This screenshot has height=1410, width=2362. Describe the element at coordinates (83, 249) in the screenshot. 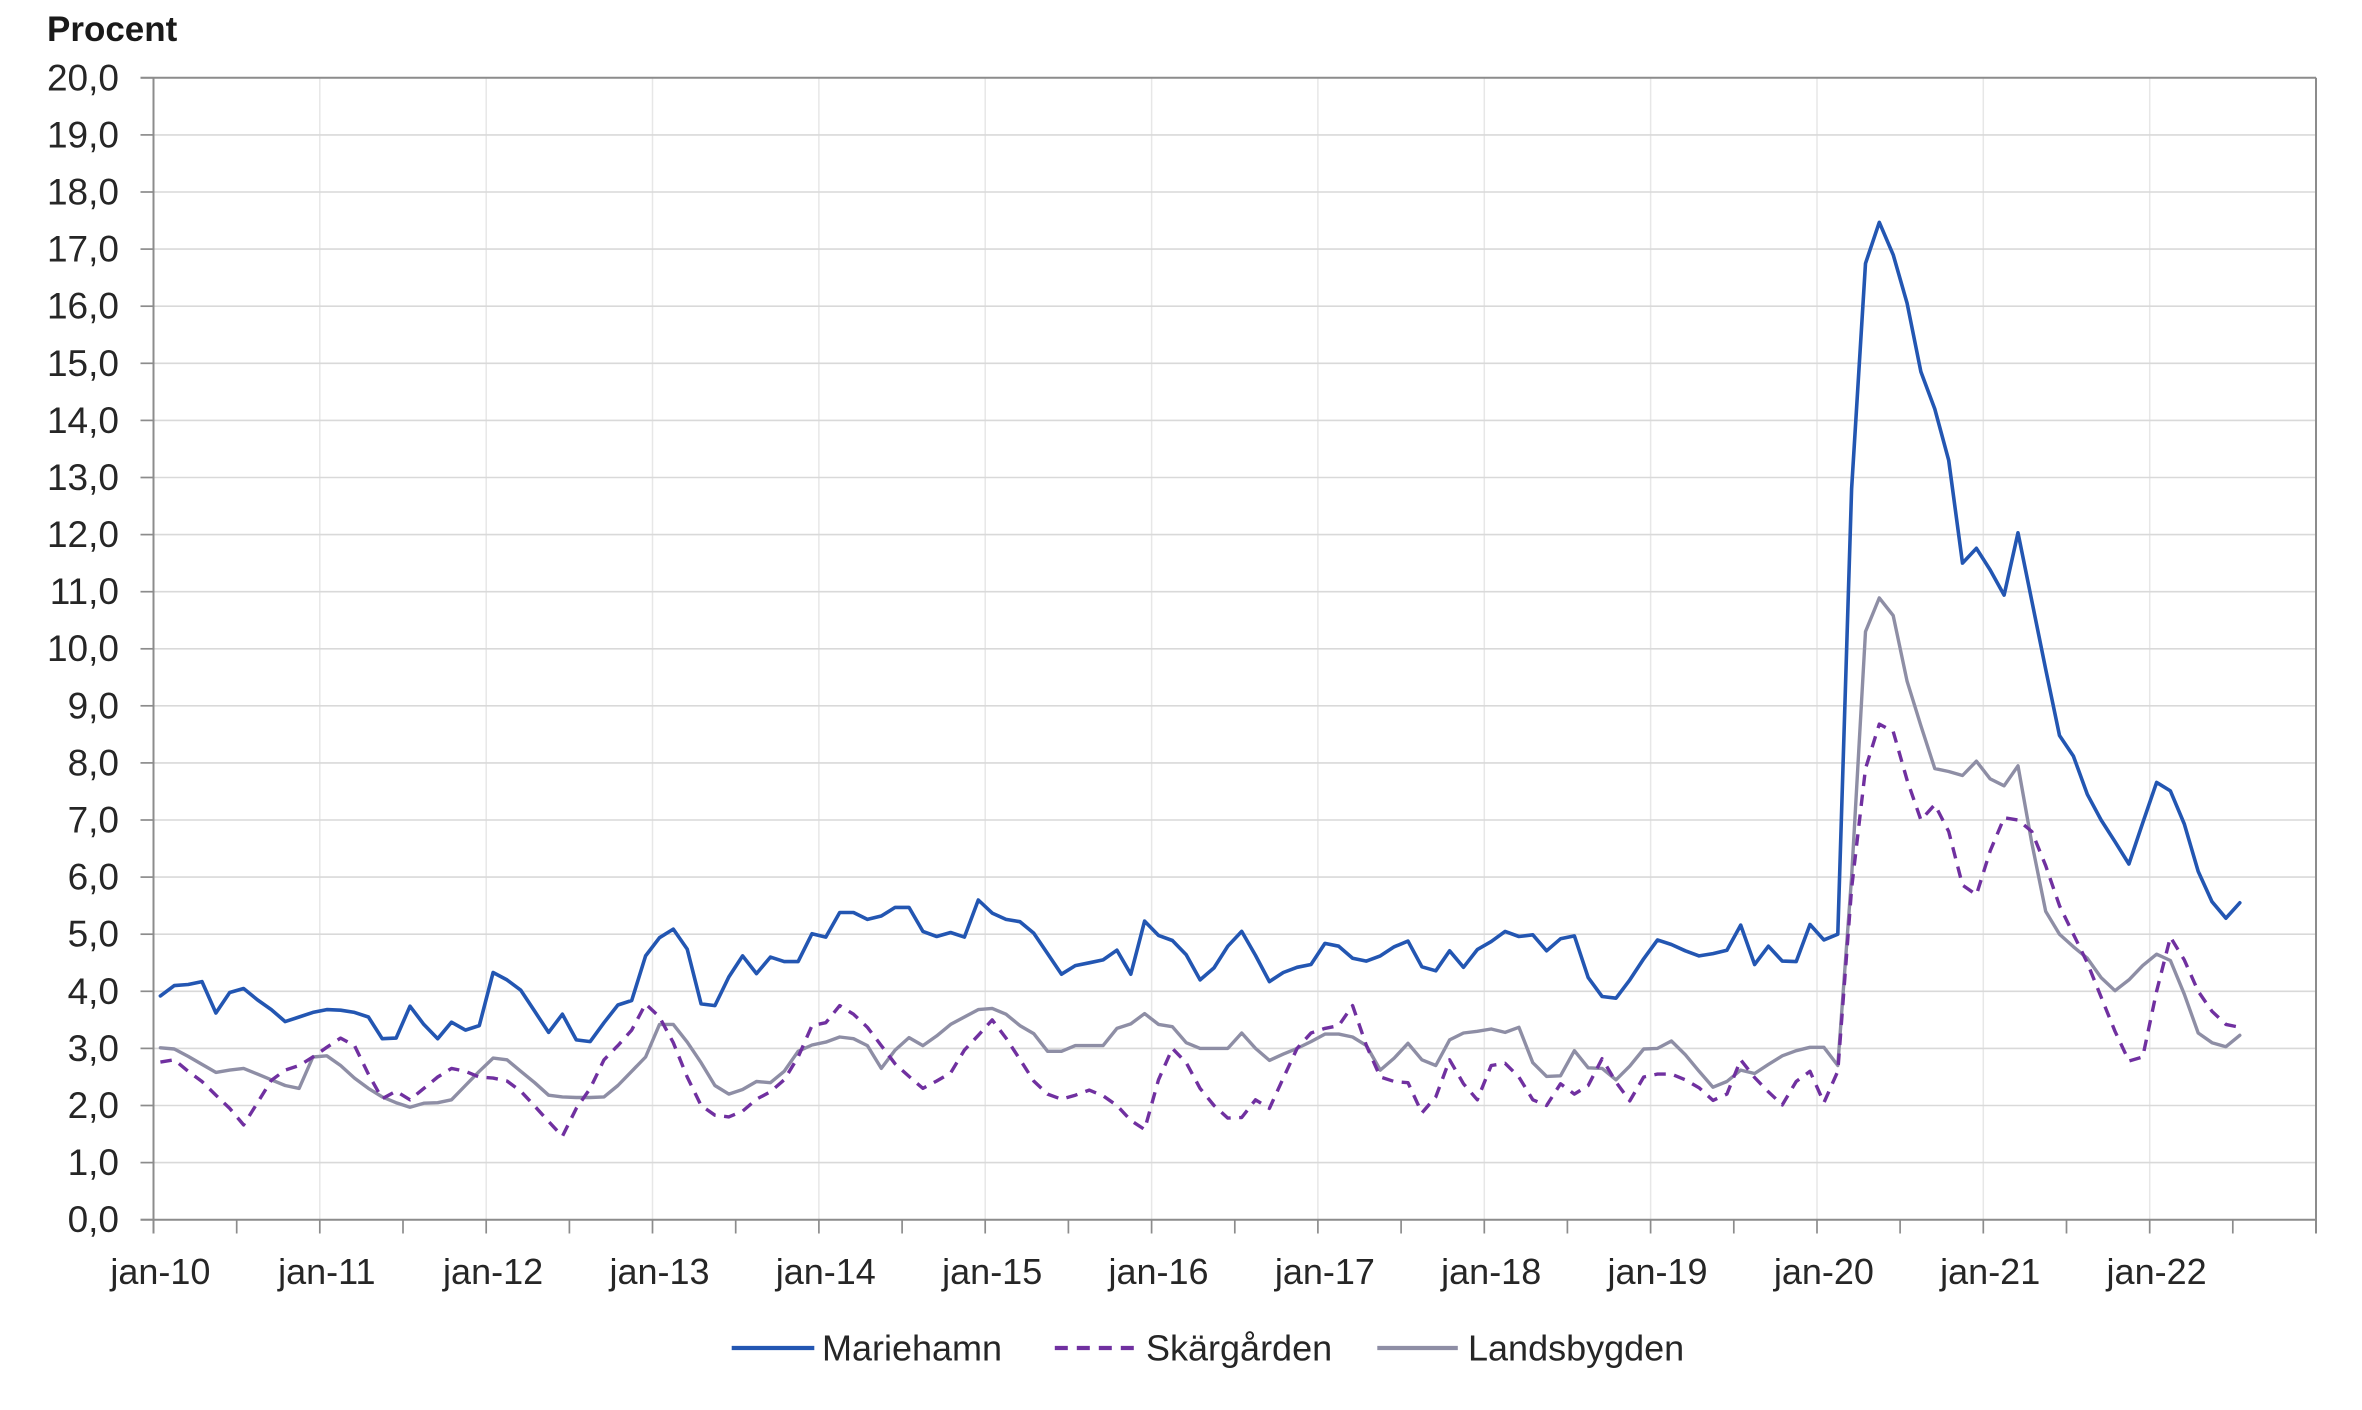

I see `svg-text: 17,0` at that location.